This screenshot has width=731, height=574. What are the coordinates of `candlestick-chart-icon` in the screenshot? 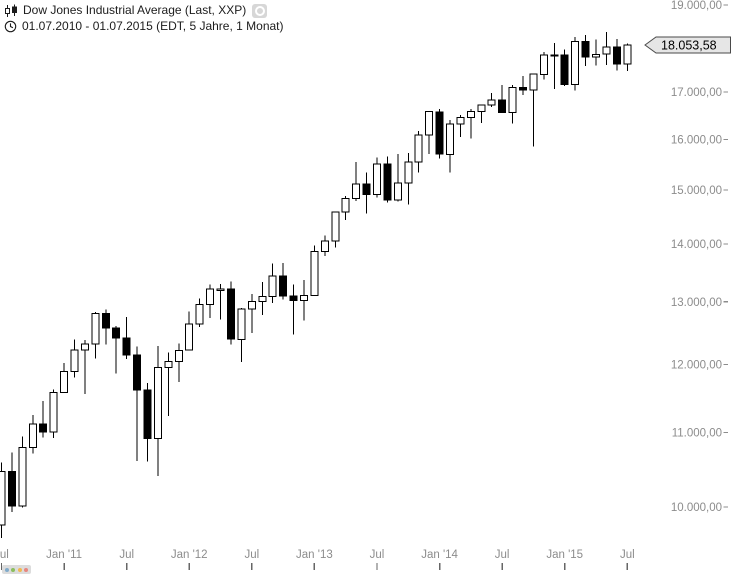 It's located at (11, 10).